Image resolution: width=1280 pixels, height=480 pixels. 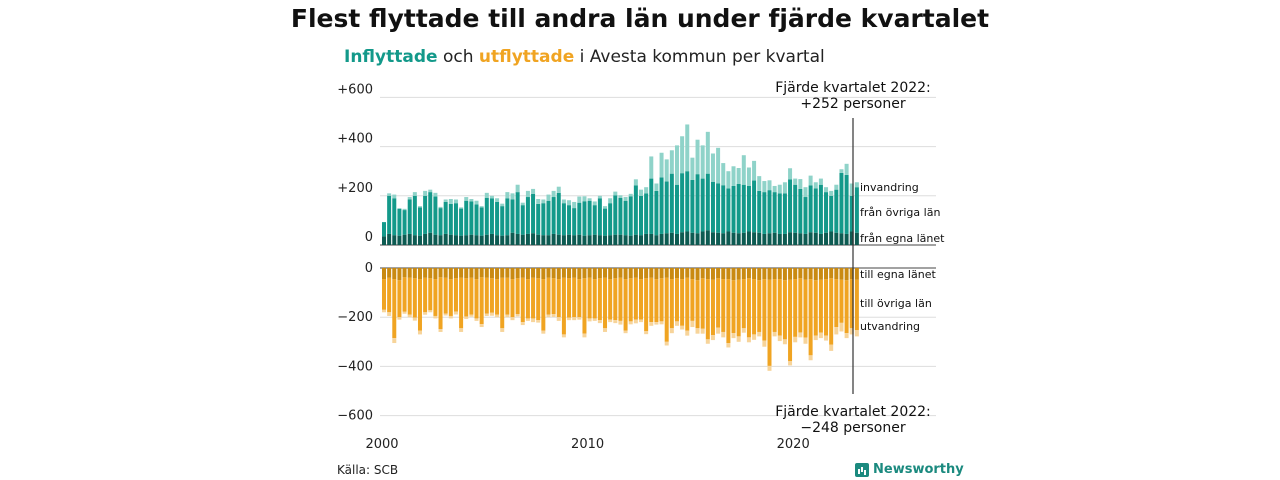 What do you see at coordinates (909, 469) in the screenshot?
I see `newsworthy-logo: Newsworthy` at bounding box center [909, 469].